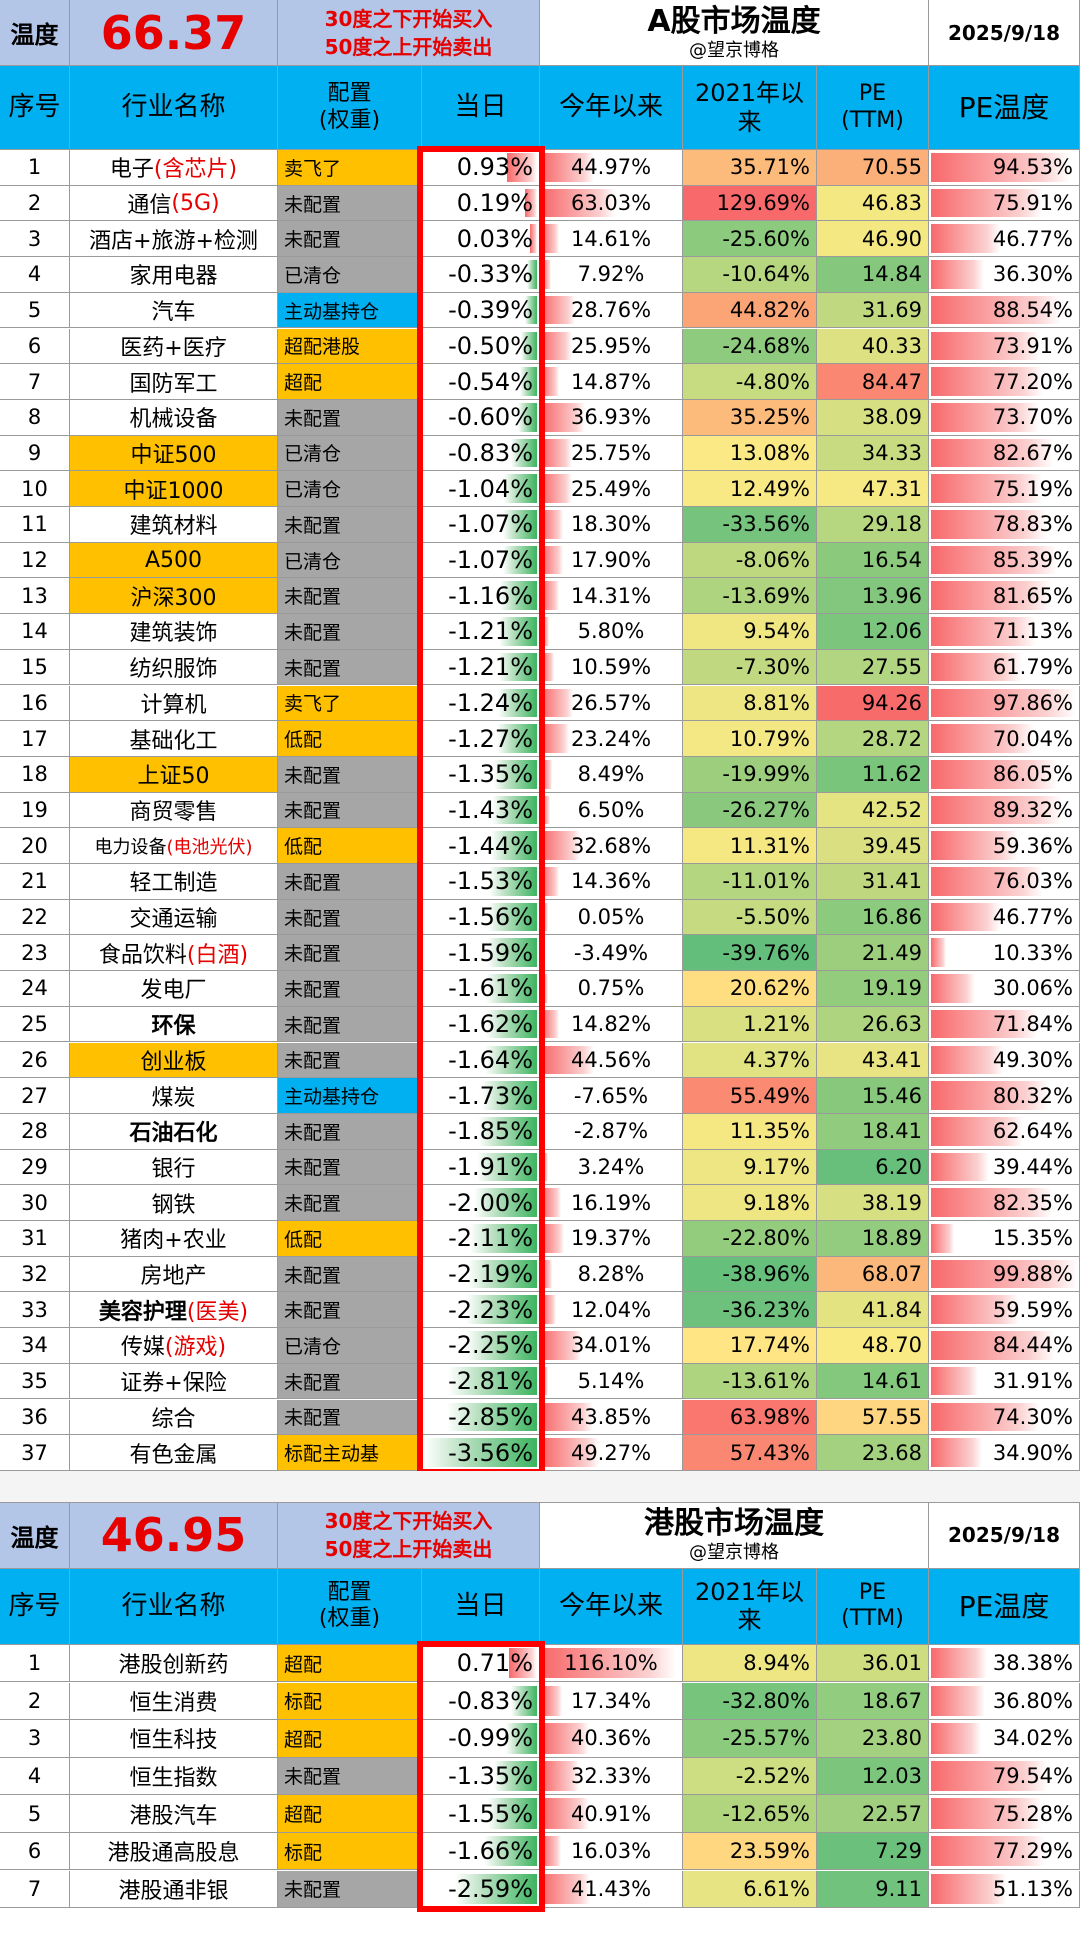 This screenshot has height=1946, width=1080. What do you see at coordinates (750, 774) in the screenshot?
I see `since-2021-change: -19.99%` at bounding box center [750, 774].